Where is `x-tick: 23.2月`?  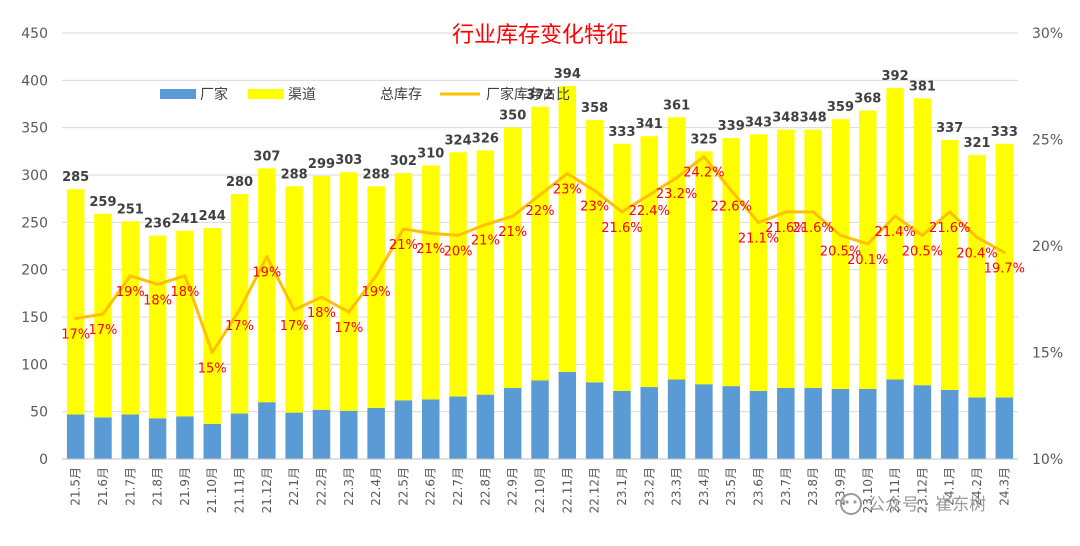 x-tick: 23.2月 is located at coordinates (649, 486).